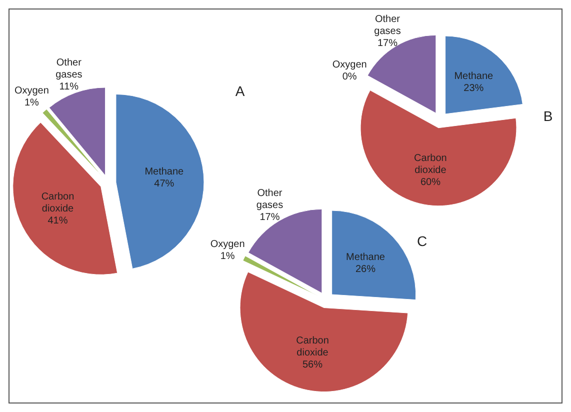 The image size is (571, 412). I want to click on text: C, so click(422, 241).